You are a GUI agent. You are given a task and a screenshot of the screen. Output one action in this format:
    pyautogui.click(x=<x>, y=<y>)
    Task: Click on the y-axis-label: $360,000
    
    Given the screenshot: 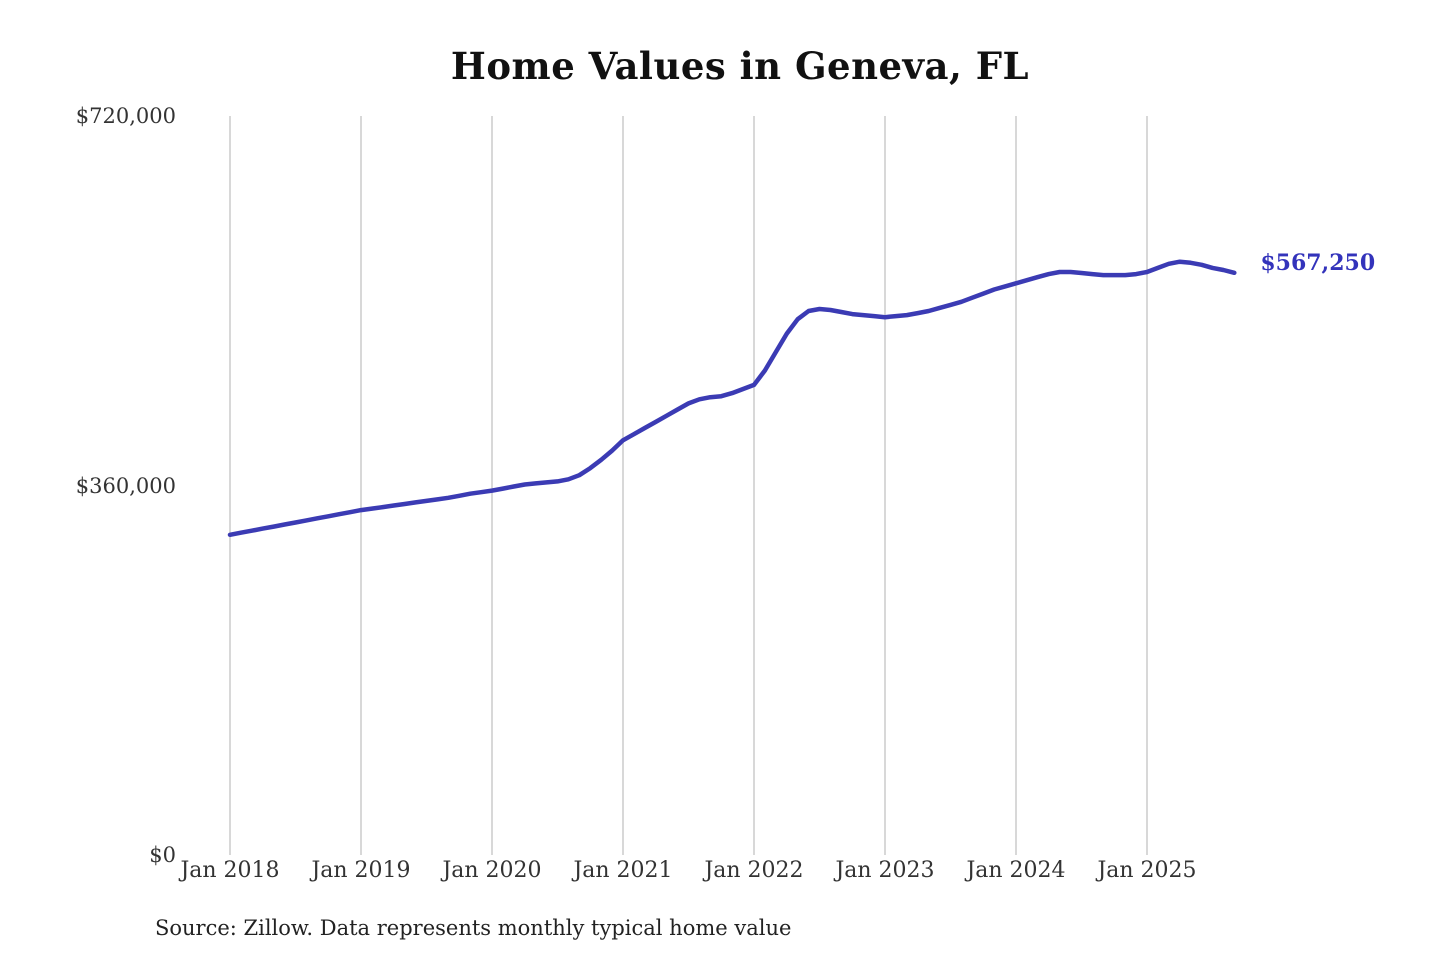 What is the action you would take?
    pyautogui.click(x=125, y=485)
    